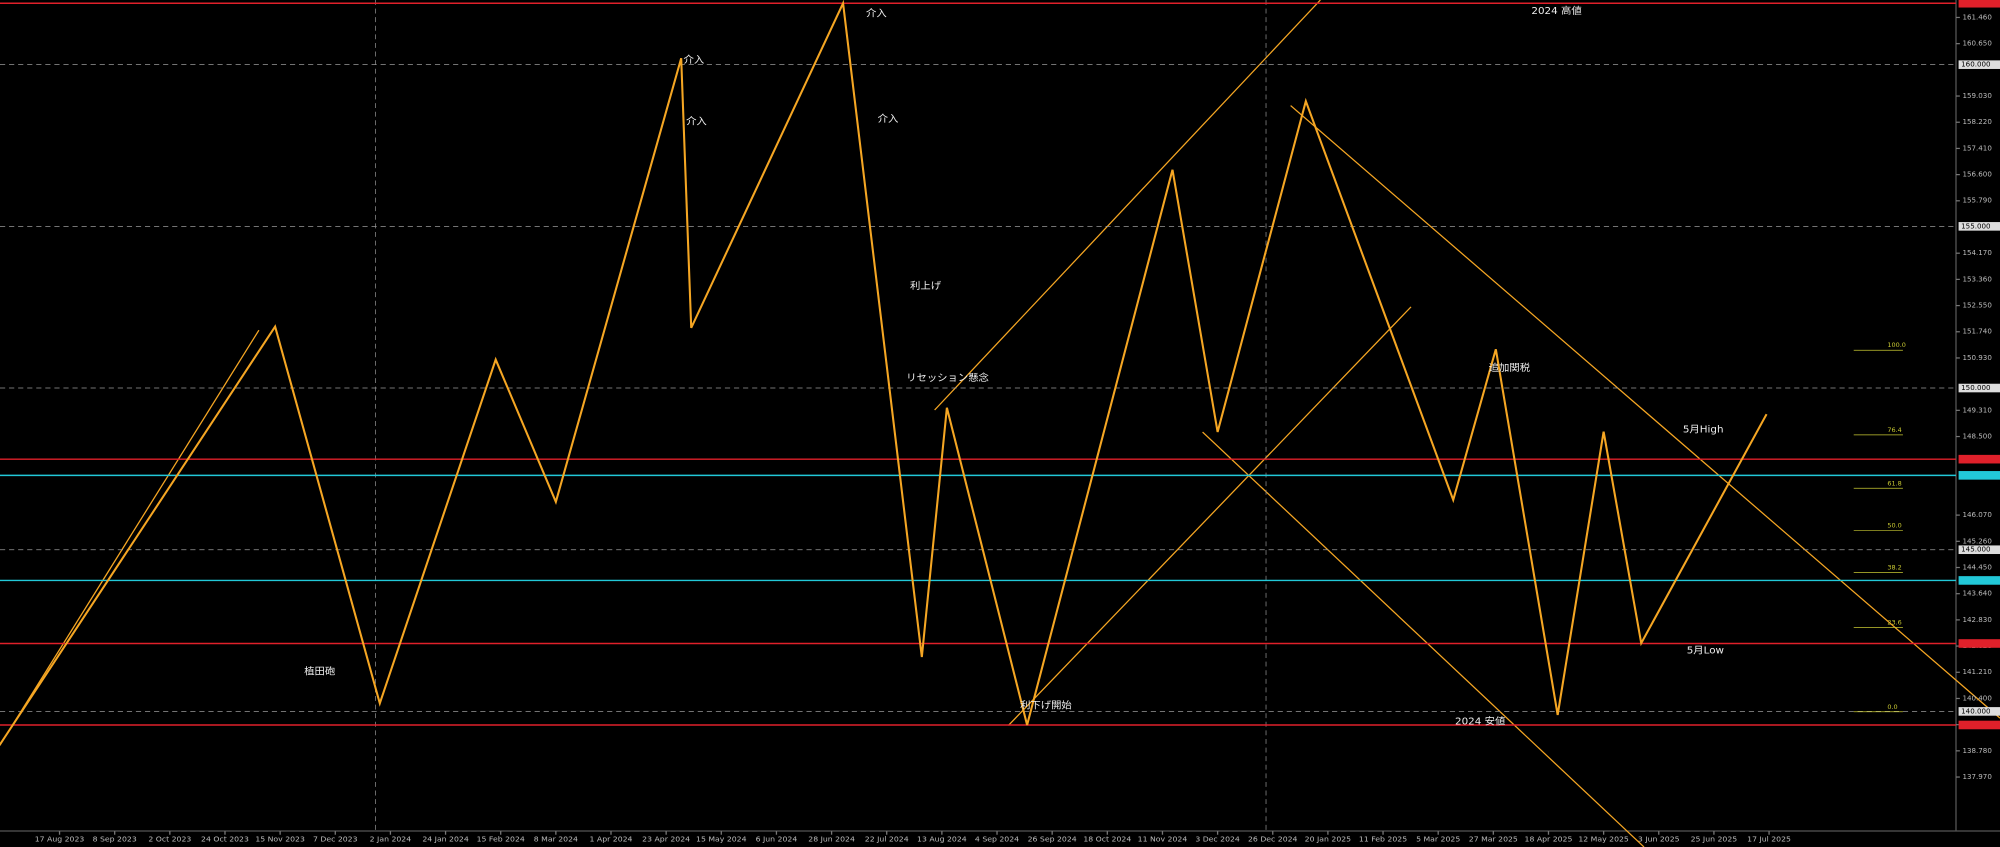  What do you see at coordinates (1046, 705) in the screenshot?
I see `annotation: 利下げ開始` at bounding box center [1046, 705].